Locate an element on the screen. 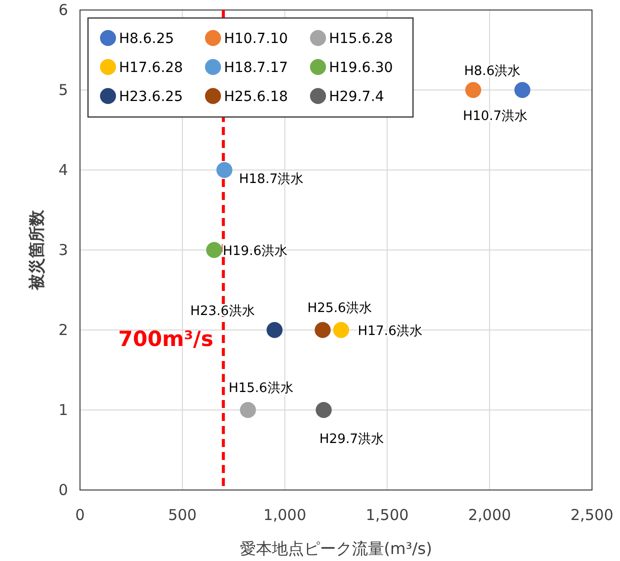 The height and width of the screenshot is (561, 620). annotation: H18.7洪水 is located at coordinates (271, 179).